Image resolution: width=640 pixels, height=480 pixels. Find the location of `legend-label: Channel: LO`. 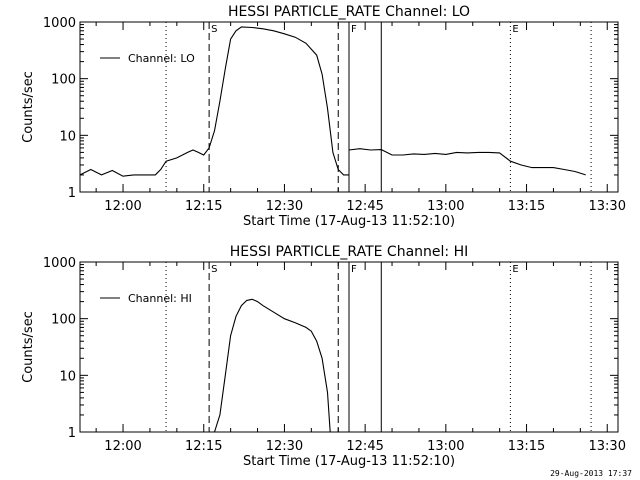

legend-label: Channel: LO is located at coordinates (161, 58).